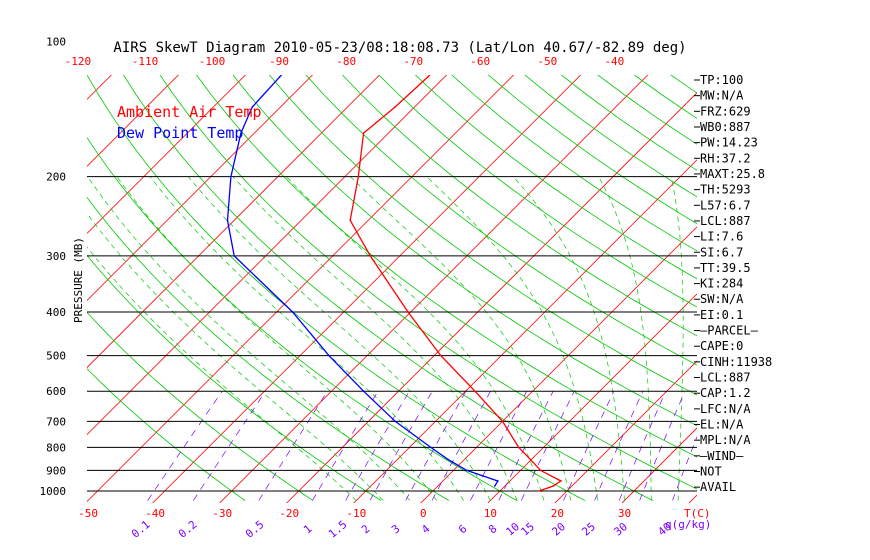 Image resolution: width=870 pixels, height=560 pixels. Describe the element at coordinates (721, 80) in the screenshot. I see `stability-index-item: TP:100` at that location.